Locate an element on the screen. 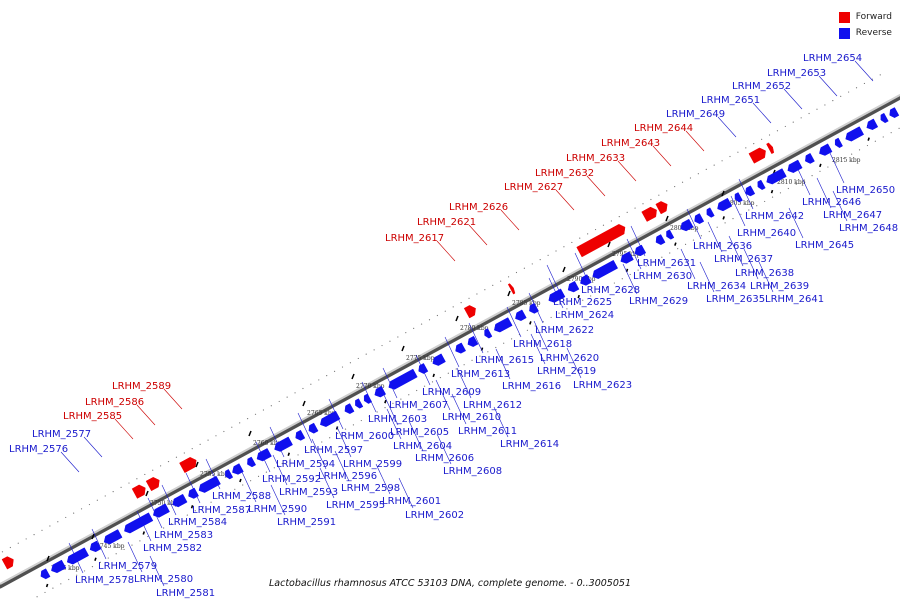 The width and height of the screenshot is (900, 600). gene-label: LRHM_2617 is located at coordinates (414, 238).